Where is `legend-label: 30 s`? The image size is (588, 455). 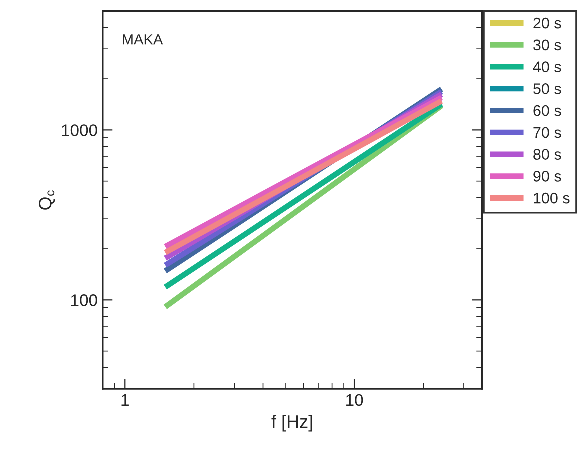
legend-label: 30 s is located at coordinates (548, 45).